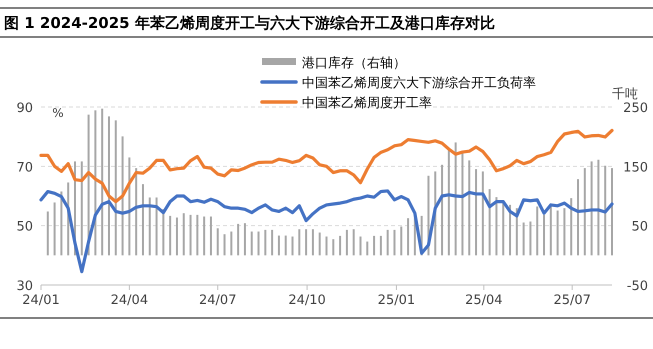  Describe the element at coordinates (572, 300) in the screenshot. I see `x-tick-label: 25/07` at that location.